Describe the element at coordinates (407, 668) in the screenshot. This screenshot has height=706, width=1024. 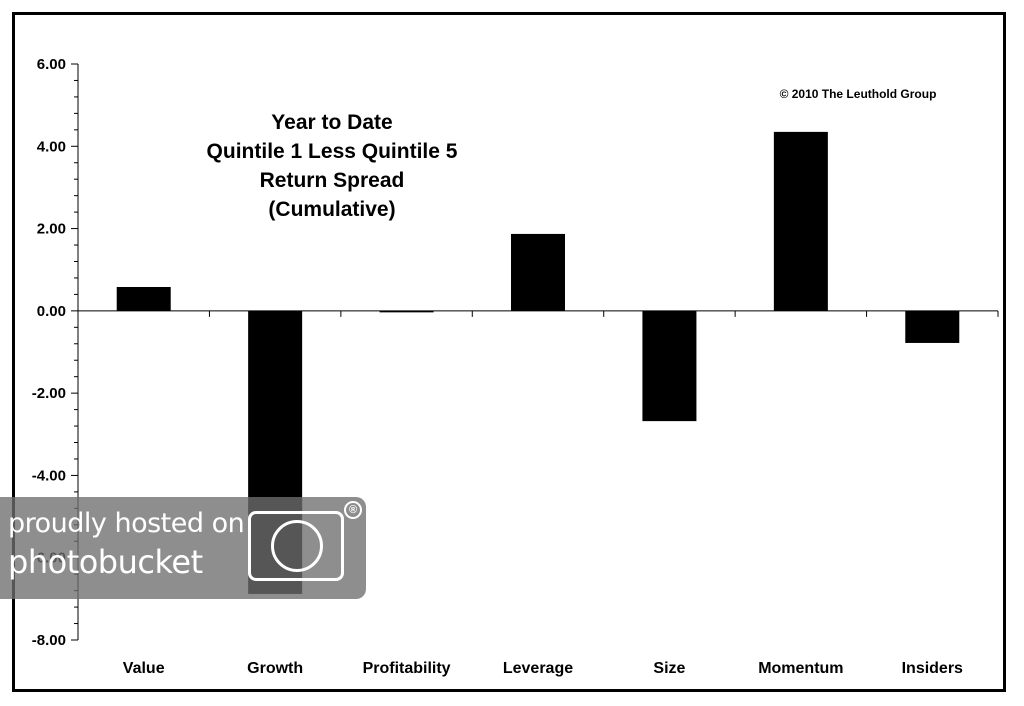
I see `x-tick-label: Profitability` at that location.